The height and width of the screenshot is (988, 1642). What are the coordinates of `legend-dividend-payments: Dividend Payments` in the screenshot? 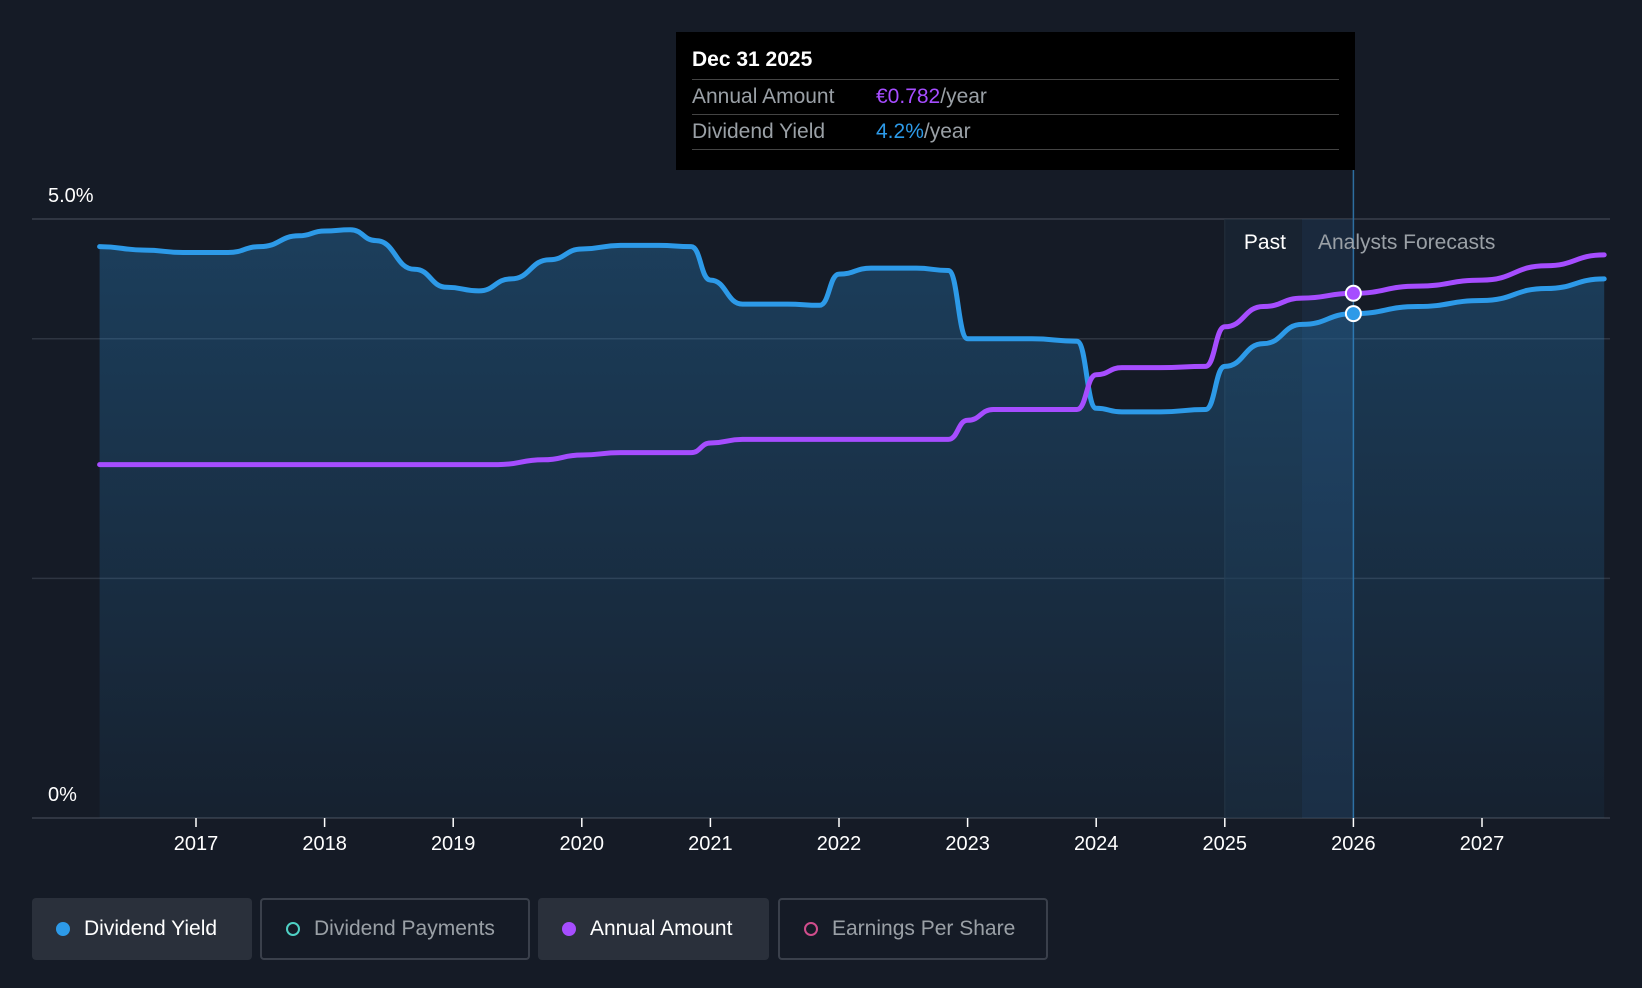 It's located at (395, 929).